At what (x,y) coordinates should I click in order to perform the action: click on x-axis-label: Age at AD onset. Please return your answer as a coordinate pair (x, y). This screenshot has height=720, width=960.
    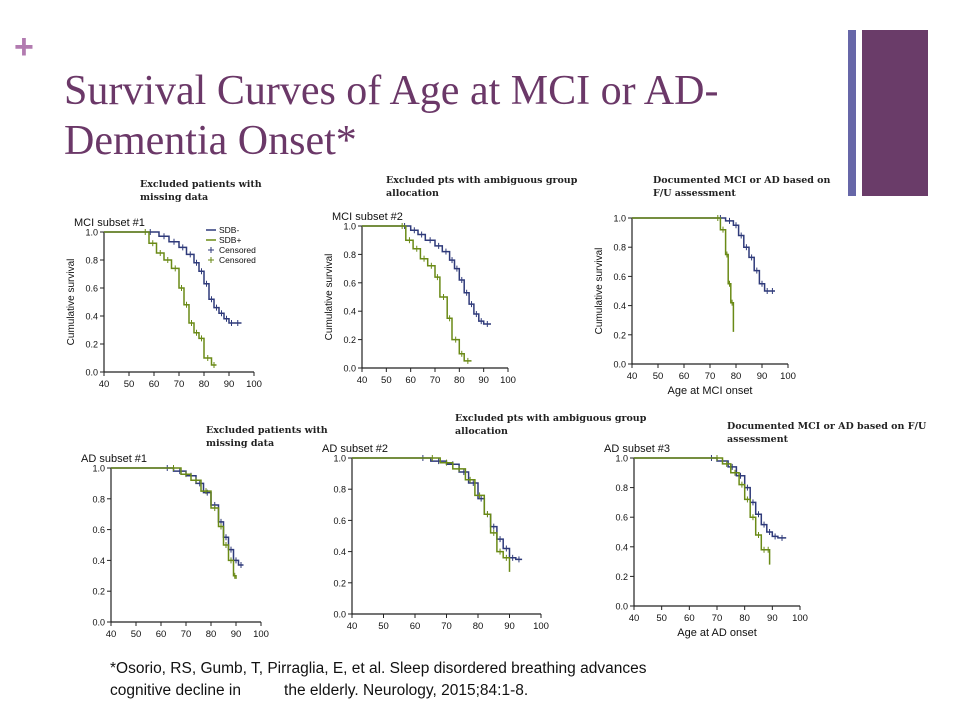
    Looking at the image, I should click on (717, 633).